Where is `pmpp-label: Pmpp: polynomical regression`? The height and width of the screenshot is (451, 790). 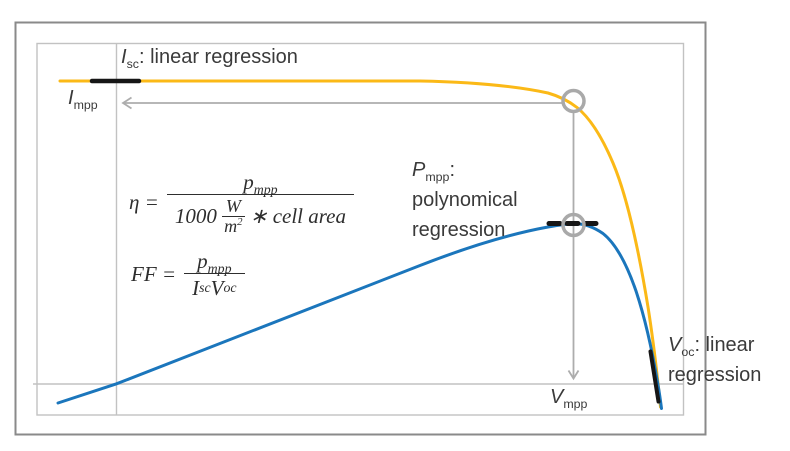
pmpp-label: Pmpp: polynomical regression is located at coordinates (465, 200).